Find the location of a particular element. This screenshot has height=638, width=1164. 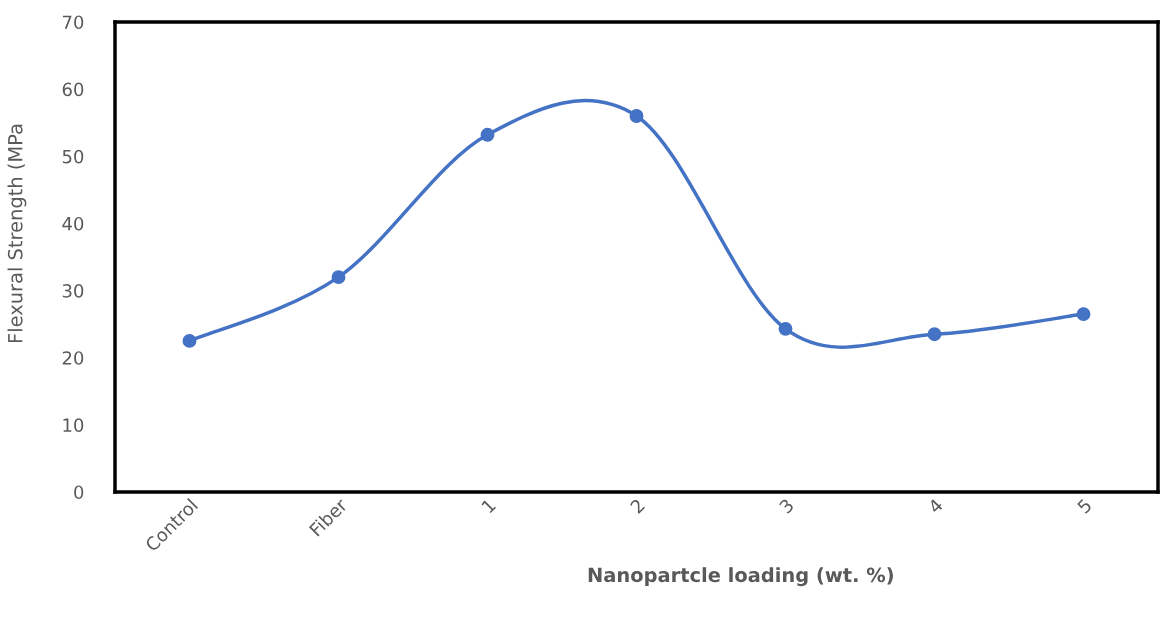

y-tick-label: 70 is located at coordinates (73, 22).